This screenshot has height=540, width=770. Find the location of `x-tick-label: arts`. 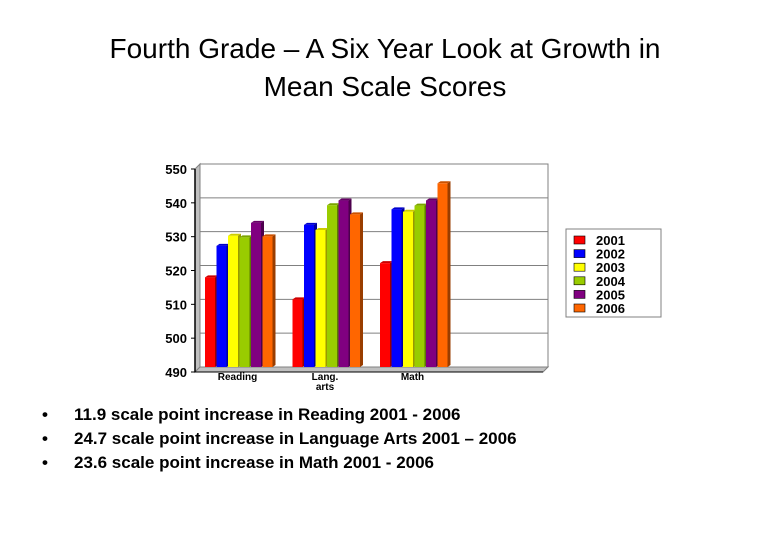

x-tick-label: arts is located at coordinates (325, 387).